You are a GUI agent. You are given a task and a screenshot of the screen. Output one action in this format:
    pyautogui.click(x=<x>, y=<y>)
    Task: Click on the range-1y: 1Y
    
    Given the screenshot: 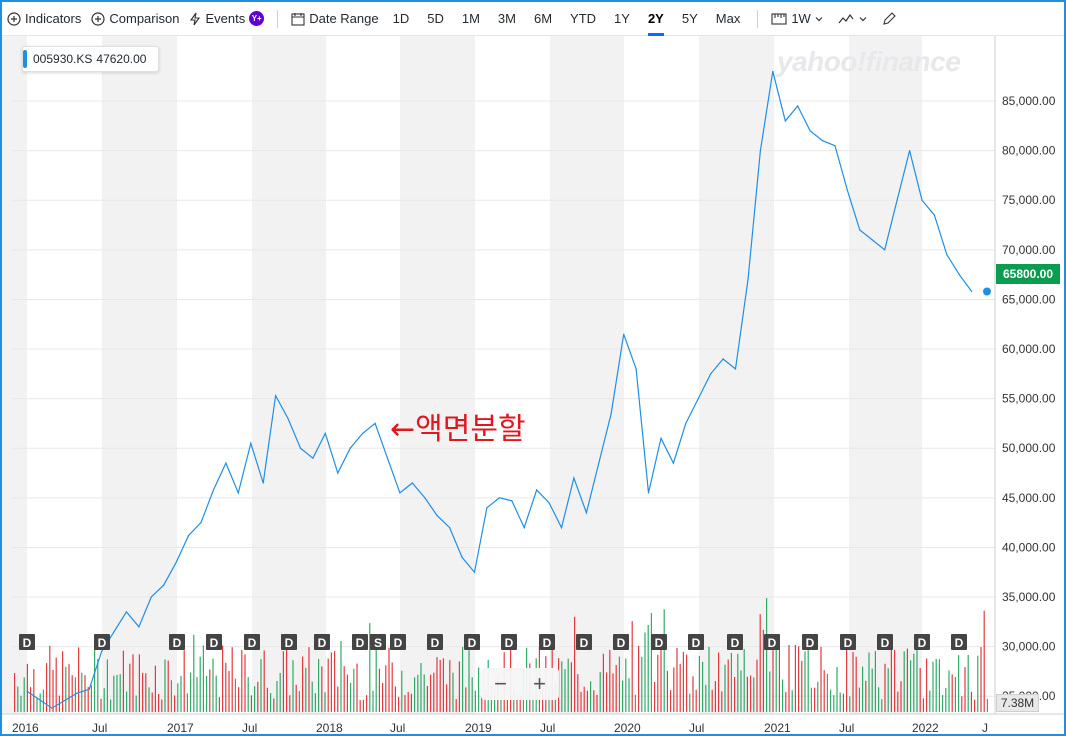 What is the action you would take?
    pyautogui.click(x=622, y=18)
    